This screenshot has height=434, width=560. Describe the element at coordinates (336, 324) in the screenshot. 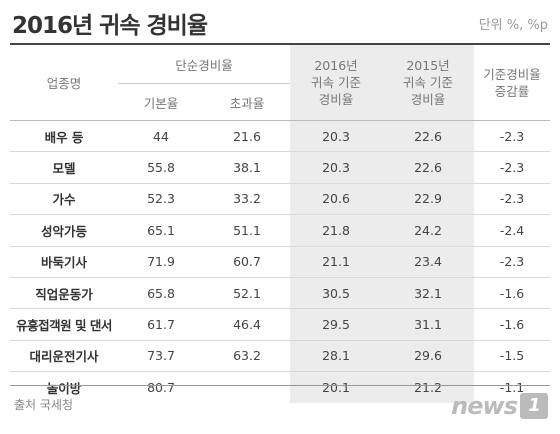

I see `row-2016: 29.5` at that location.